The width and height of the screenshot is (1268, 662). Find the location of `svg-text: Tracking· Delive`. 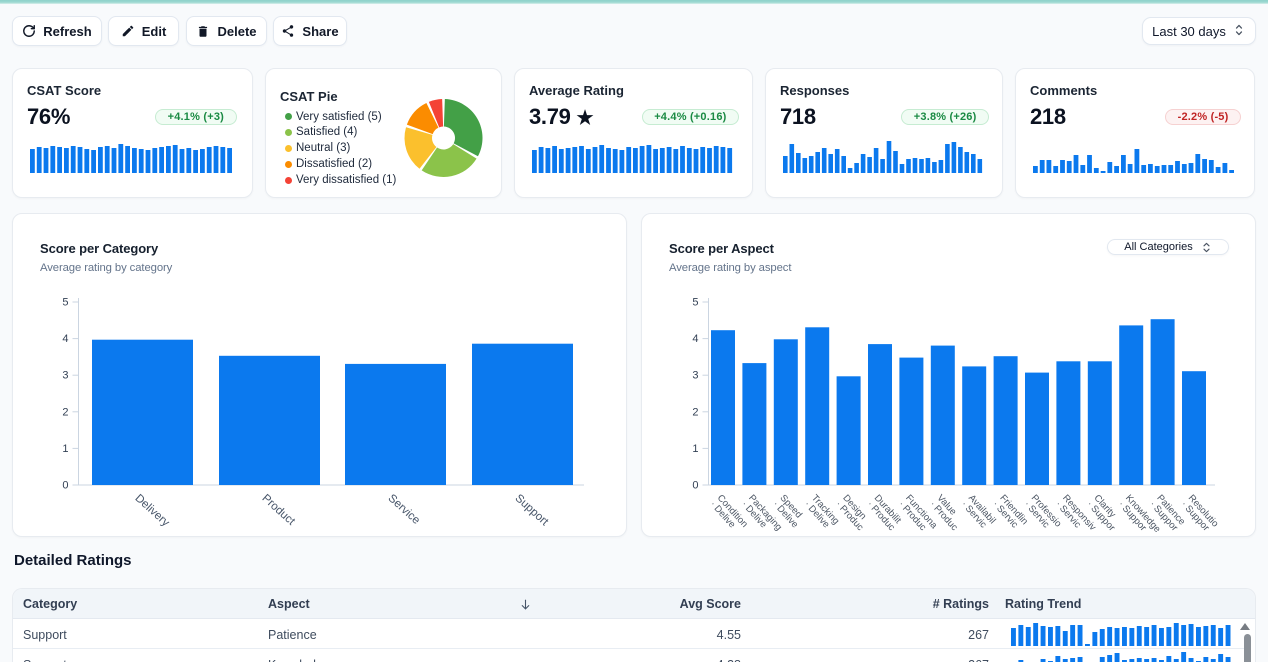

svg-text: Tracking· Delive is located at coordinates (821, 513).